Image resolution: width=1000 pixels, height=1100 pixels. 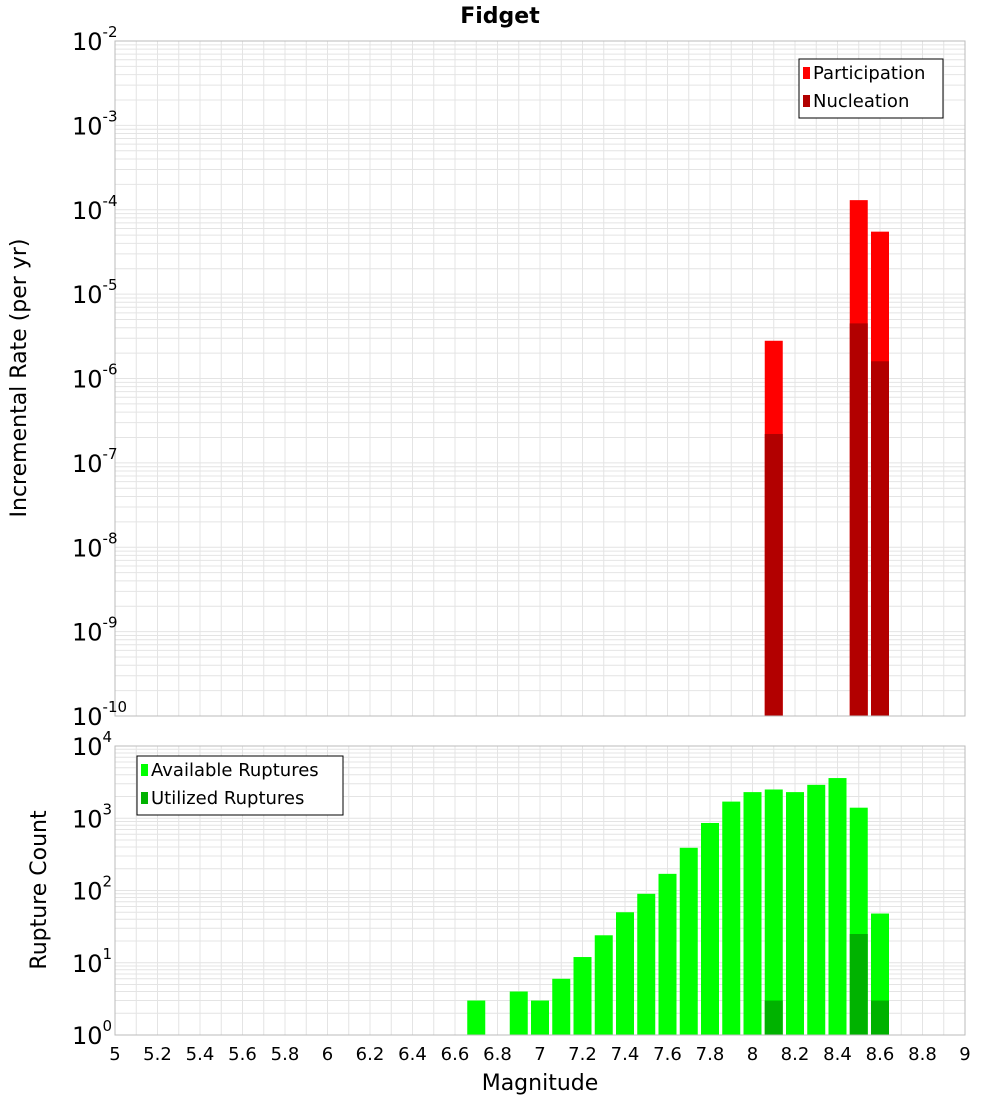 I want to click on y-tick-label: 10⁴, so click(x=92, y=744).